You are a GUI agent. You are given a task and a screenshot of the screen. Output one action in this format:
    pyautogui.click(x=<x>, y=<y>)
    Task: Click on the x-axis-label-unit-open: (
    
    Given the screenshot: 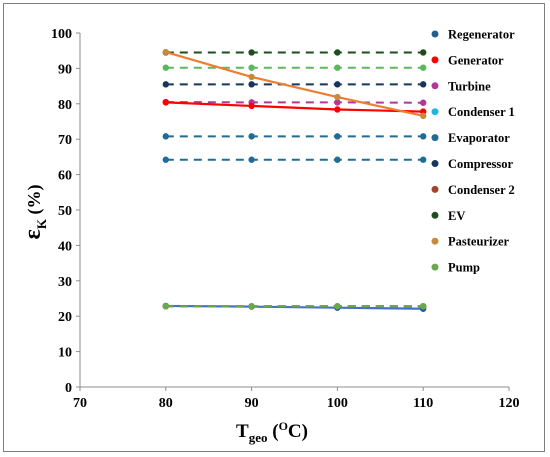 What is the action you would take?
    pyautogui.click(x=272, y=431)
    